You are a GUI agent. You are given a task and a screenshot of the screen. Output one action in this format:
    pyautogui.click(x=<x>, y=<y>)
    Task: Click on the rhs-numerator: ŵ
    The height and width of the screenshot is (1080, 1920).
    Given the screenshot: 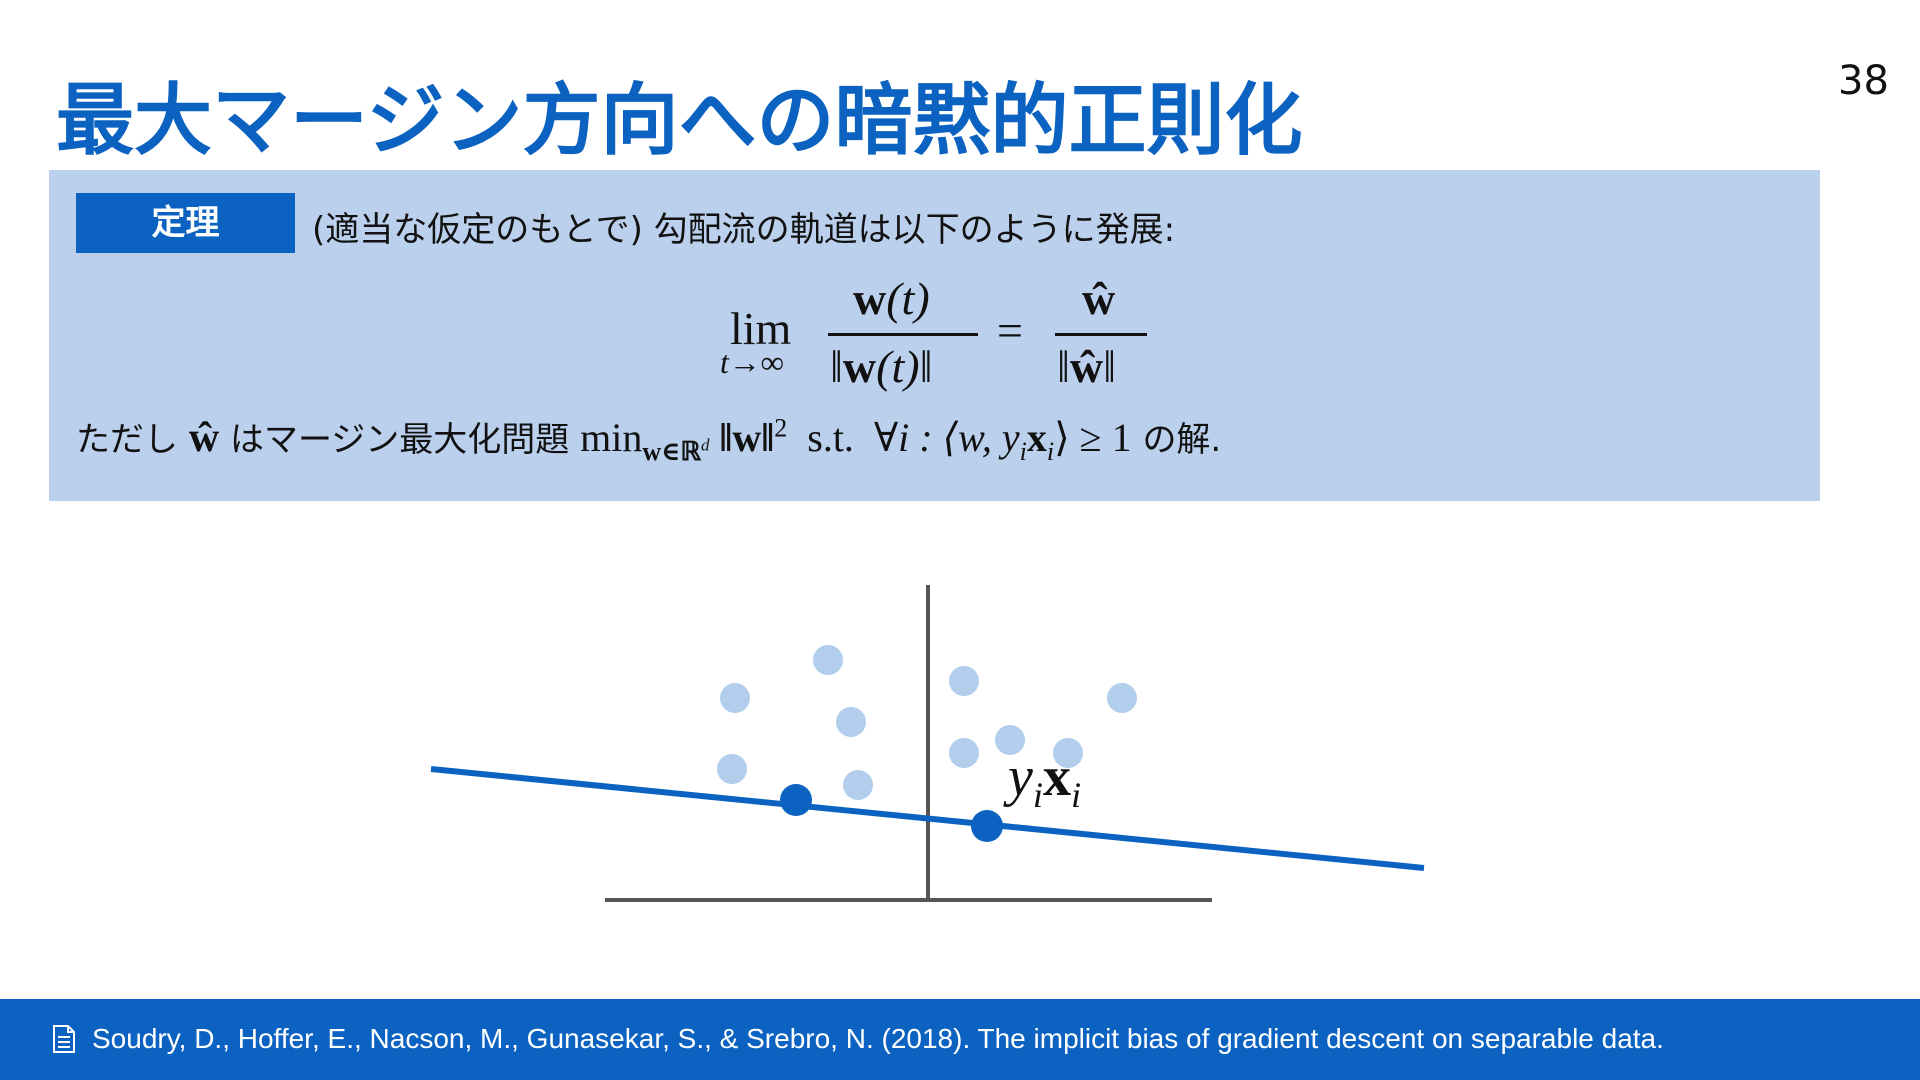 What is the action you would take?
    pyautogui.click(x=1099, y=298)
    